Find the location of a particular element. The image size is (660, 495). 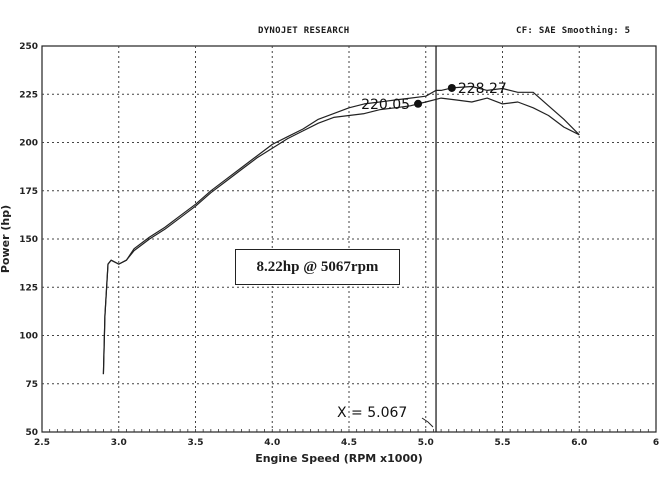

y-tick-label: 100 is located at coordinates (28, 337).